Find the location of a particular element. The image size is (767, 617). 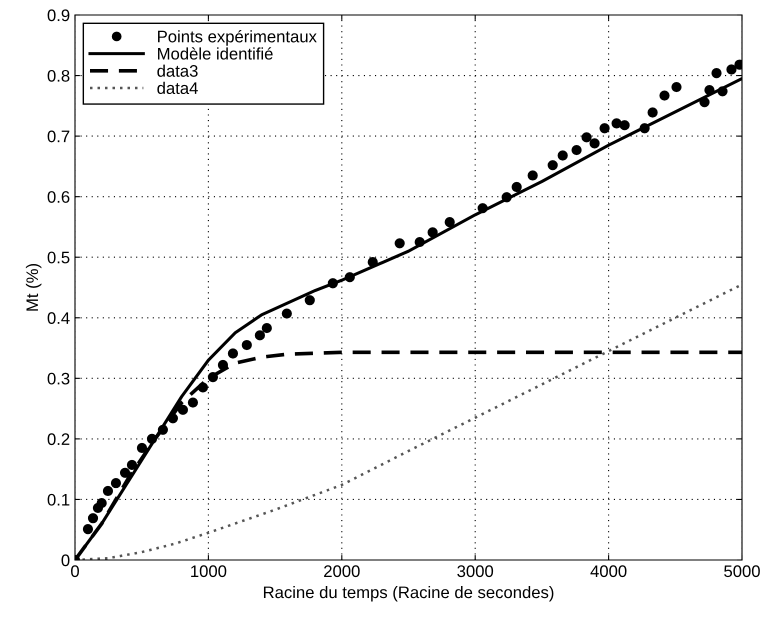

y-tick-label: 0.2 is located at coordinates (59, 439).